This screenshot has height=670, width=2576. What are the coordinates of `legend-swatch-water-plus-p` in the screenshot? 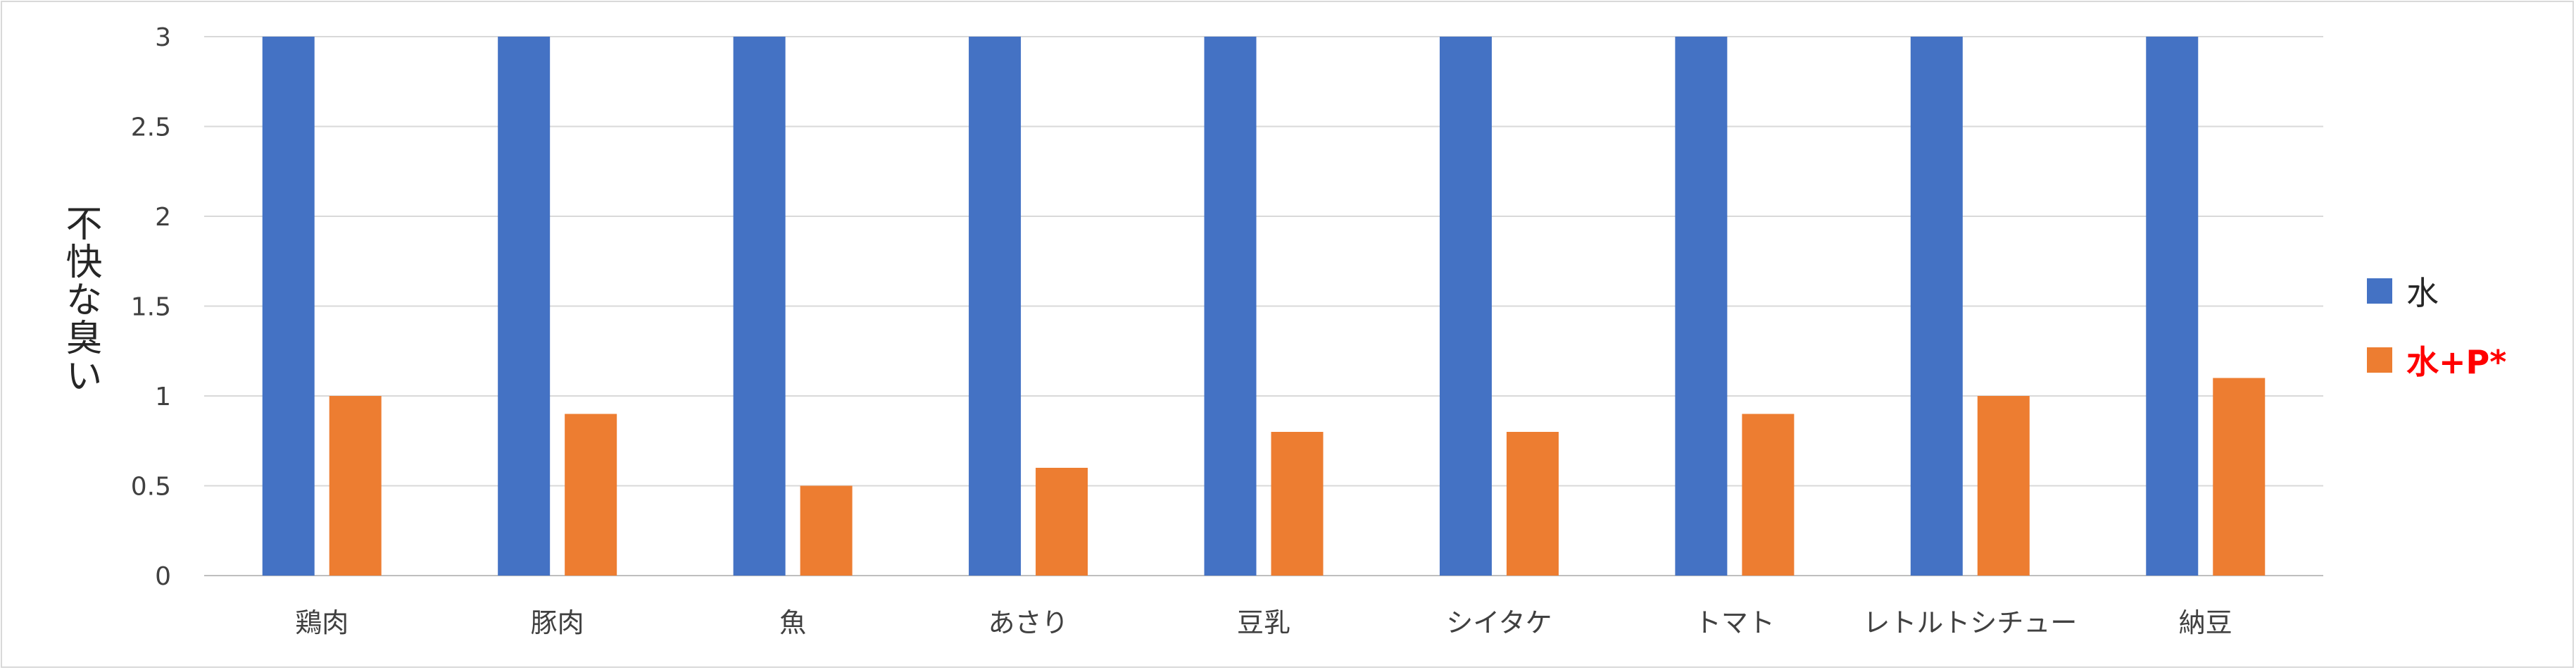 It's located at (2379, 360).